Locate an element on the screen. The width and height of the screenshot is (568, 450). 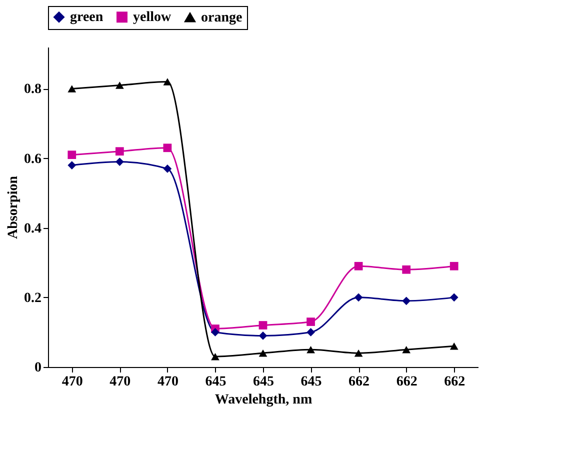
legend-label: orange is located at coordinates (221, 18).